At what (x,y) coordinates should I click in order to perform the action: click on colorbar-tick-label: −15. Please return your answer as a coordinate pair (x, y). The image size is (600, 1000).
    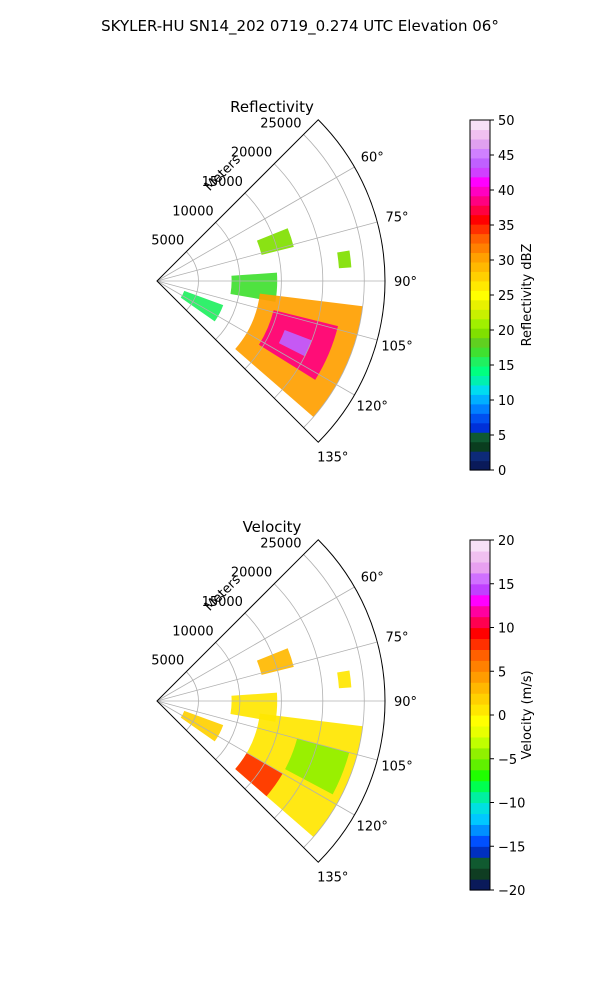
    Looking at the image, I should click on (511, 847).